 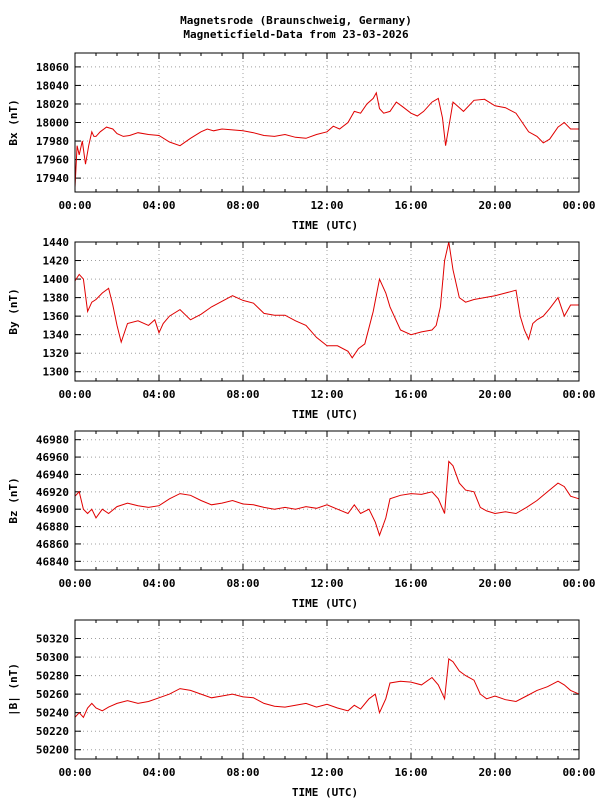 I want to click on figure-title-line2: Magneticfield-Data from 23-03-2026, so click(x=296, y=34).